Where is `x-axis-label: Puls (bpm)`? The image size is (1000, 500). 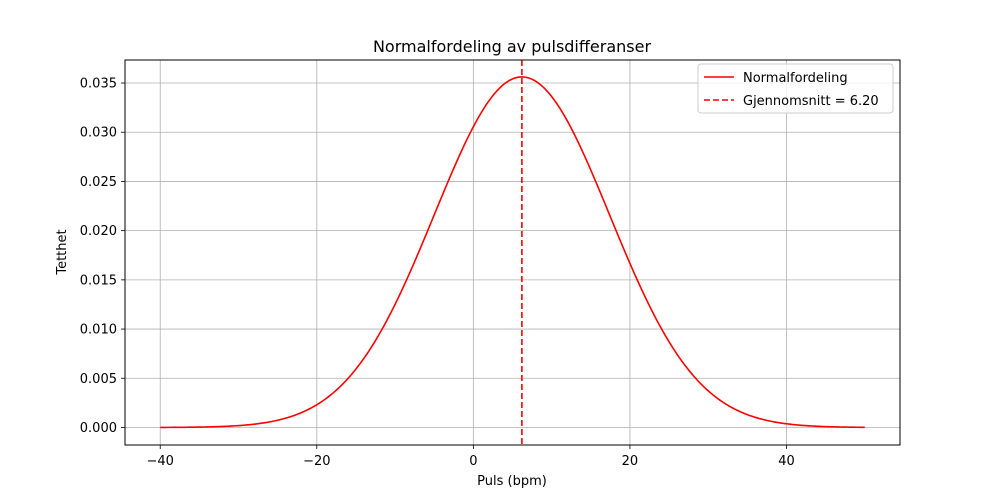
x-axis-label: Puls (bpm) is located at coordinates (512, 481).